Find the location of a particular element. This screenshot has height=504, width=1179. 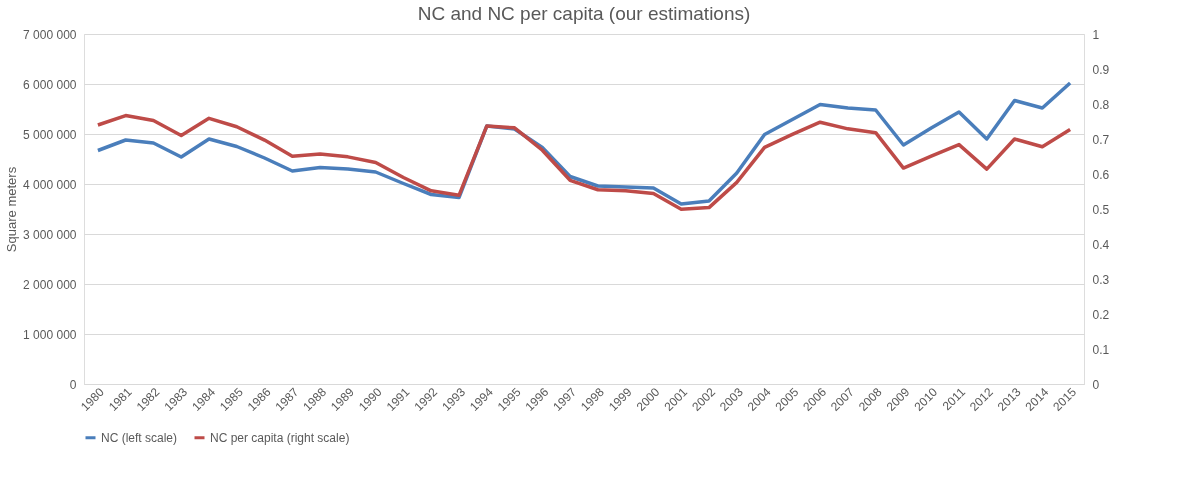

legend-label: NC per capita (right scale) is located at coordinates (280, 437).